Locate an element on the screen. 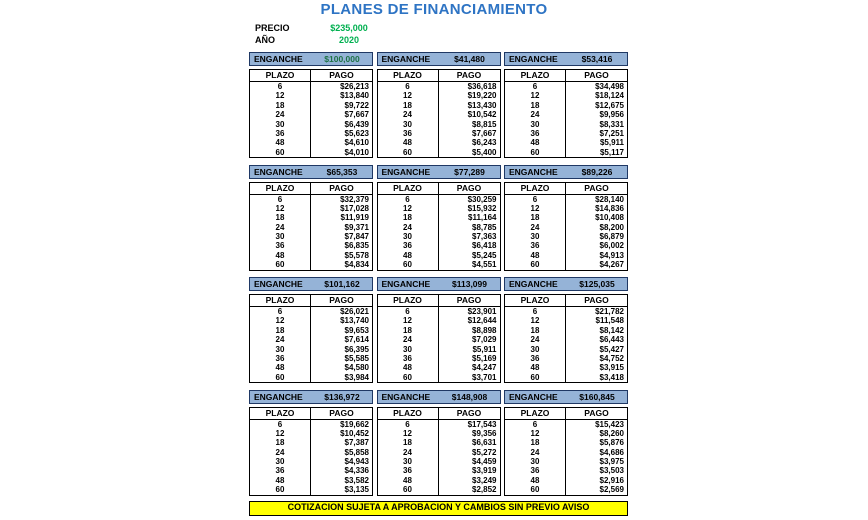 The image size is (868, 520). plan-row: 12 $15,932 is located at coordinates (439, 208).